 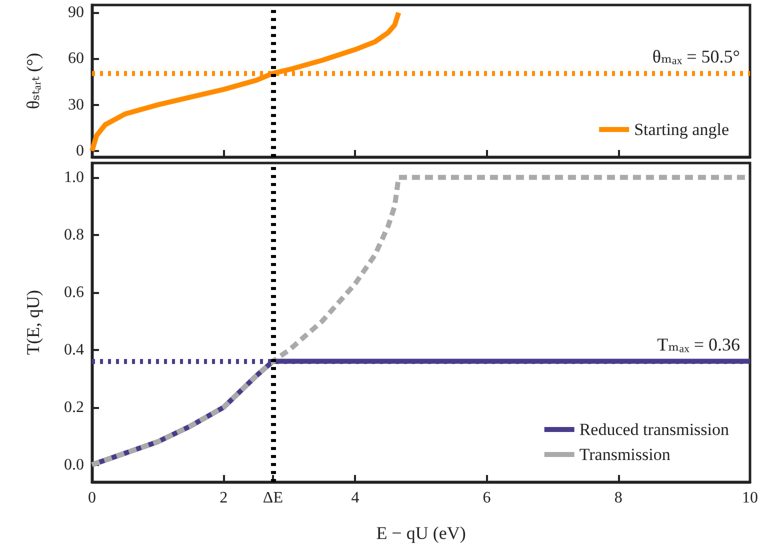 I want to click on legend-label: Transmission, so click(x=625, y=454).